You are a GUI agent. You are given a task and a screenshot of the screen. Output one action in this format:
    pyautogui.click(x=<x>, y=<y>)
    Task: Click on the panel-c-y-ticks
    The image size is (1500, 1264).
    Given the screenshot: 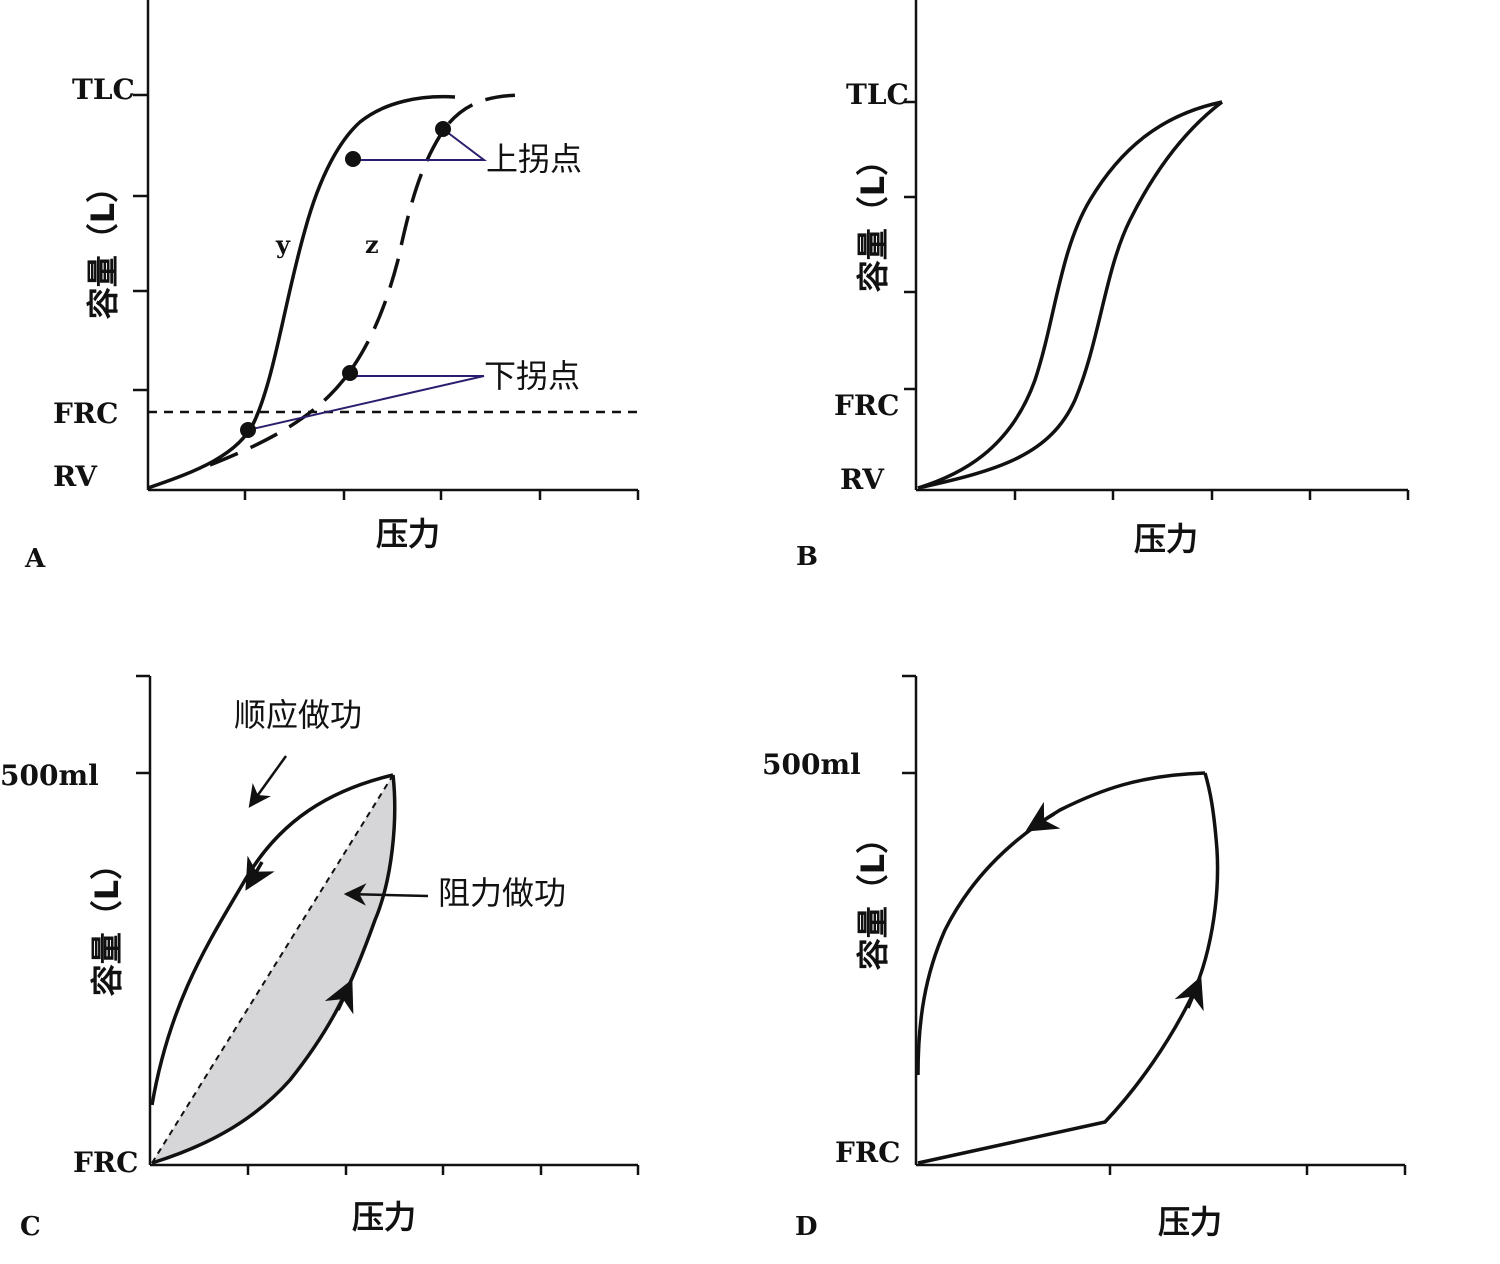 What is the action you would take?
    pyautogui.click(x=143, y=724)
    